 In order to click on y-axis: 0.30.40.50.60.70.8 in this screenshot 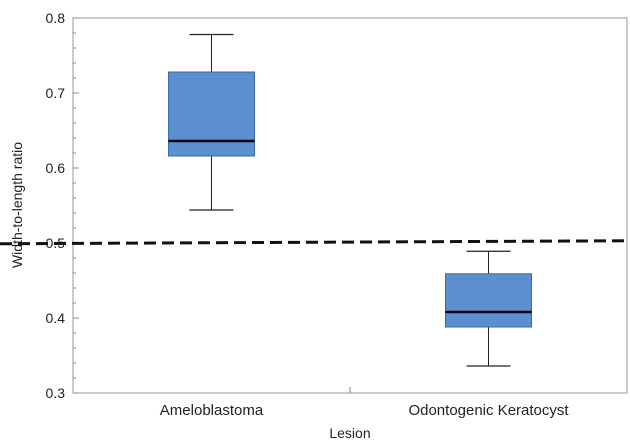, I will do `click(62, 205)`.